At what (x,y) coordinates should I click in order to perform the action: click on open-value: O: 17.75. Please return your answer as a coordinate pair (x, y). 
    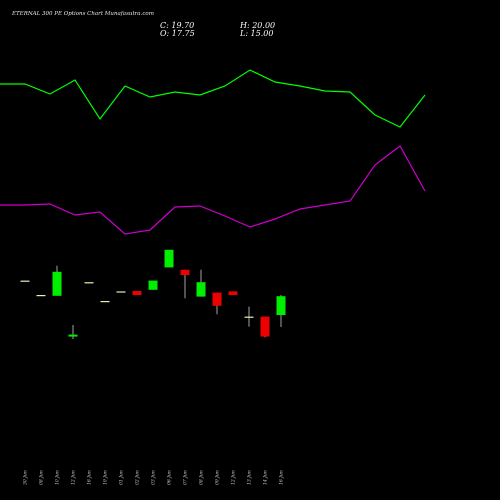
    Looking at the image, I should click on (177, 33).